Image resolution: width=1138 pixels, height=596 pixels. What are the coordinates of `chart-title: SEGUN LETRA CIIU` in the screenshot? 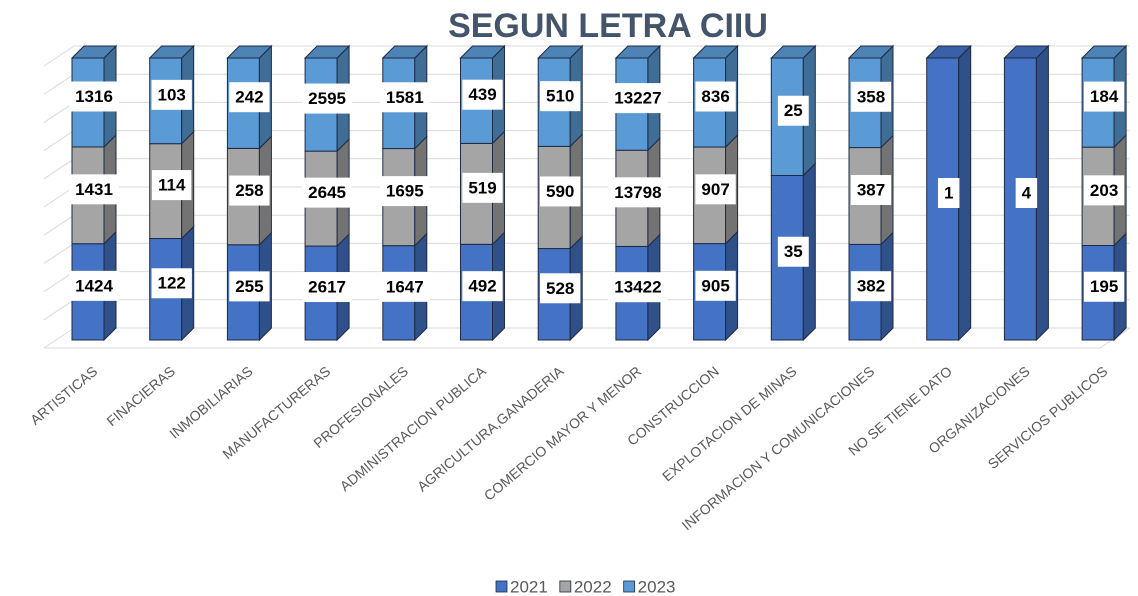 It's located at (608, 26).